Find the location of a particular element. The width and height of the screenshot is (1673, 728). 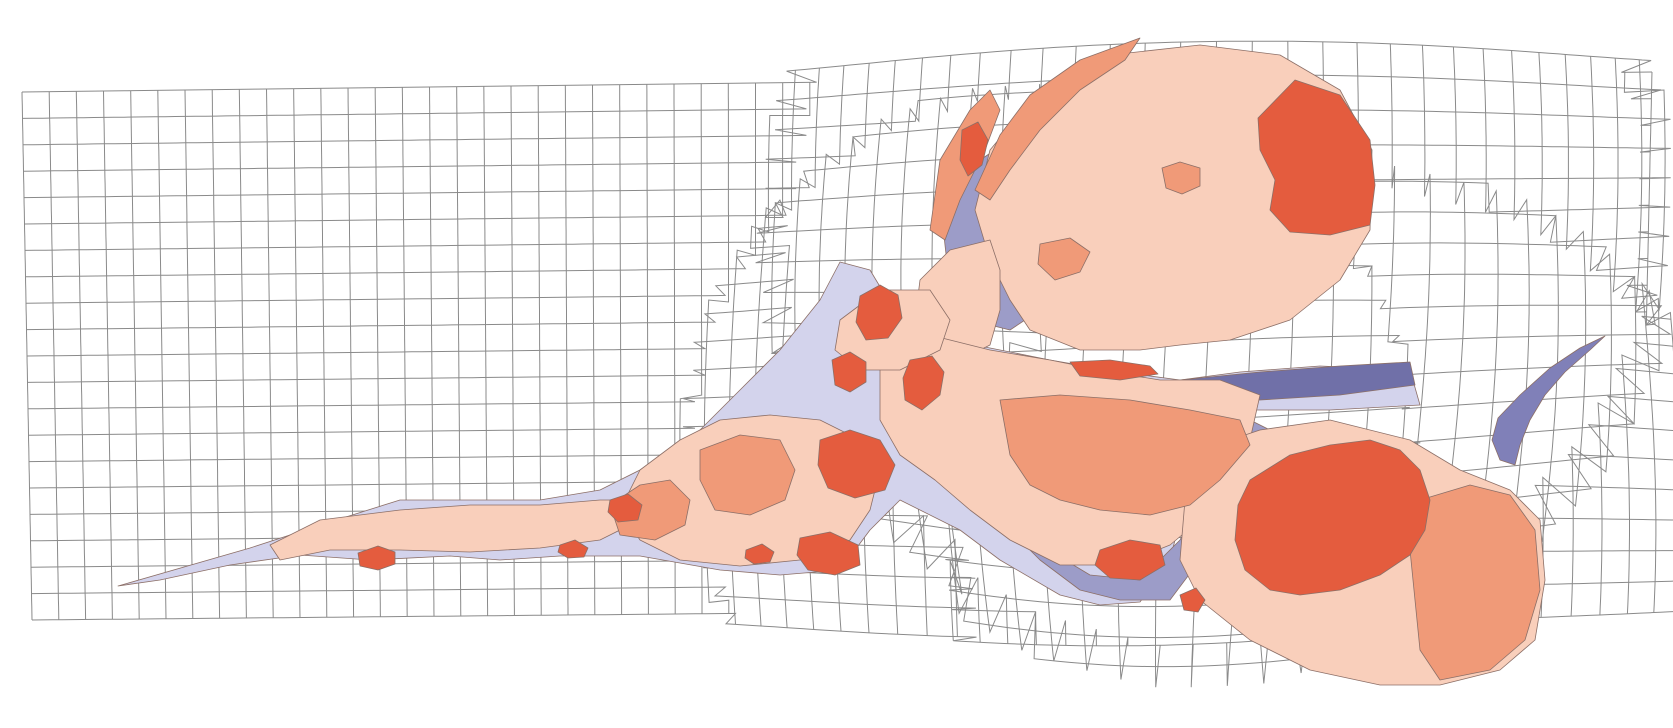

region-dark-spot-a is located at coordinates (879, 312).